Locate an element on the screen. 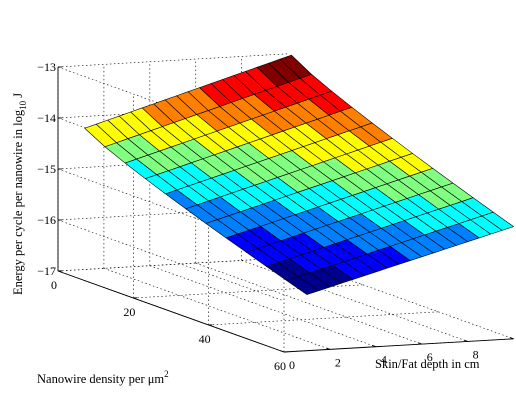 This screenshot has width=516, height=396. y-tick-label: 40 is located at coordinates (205, 339).